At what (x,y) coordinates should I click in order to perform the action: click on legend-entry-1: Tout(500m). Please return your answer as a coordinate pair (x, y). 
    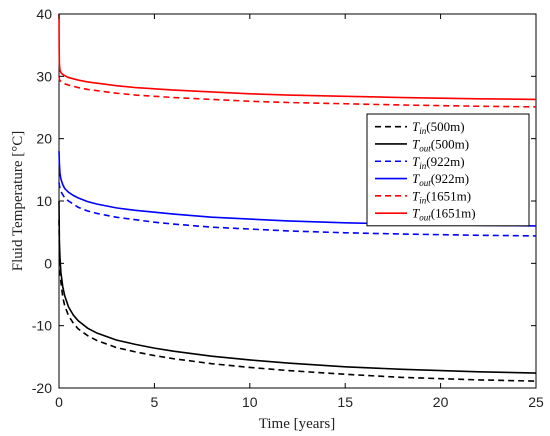
    Looking at the image, I should click on (440, 144).